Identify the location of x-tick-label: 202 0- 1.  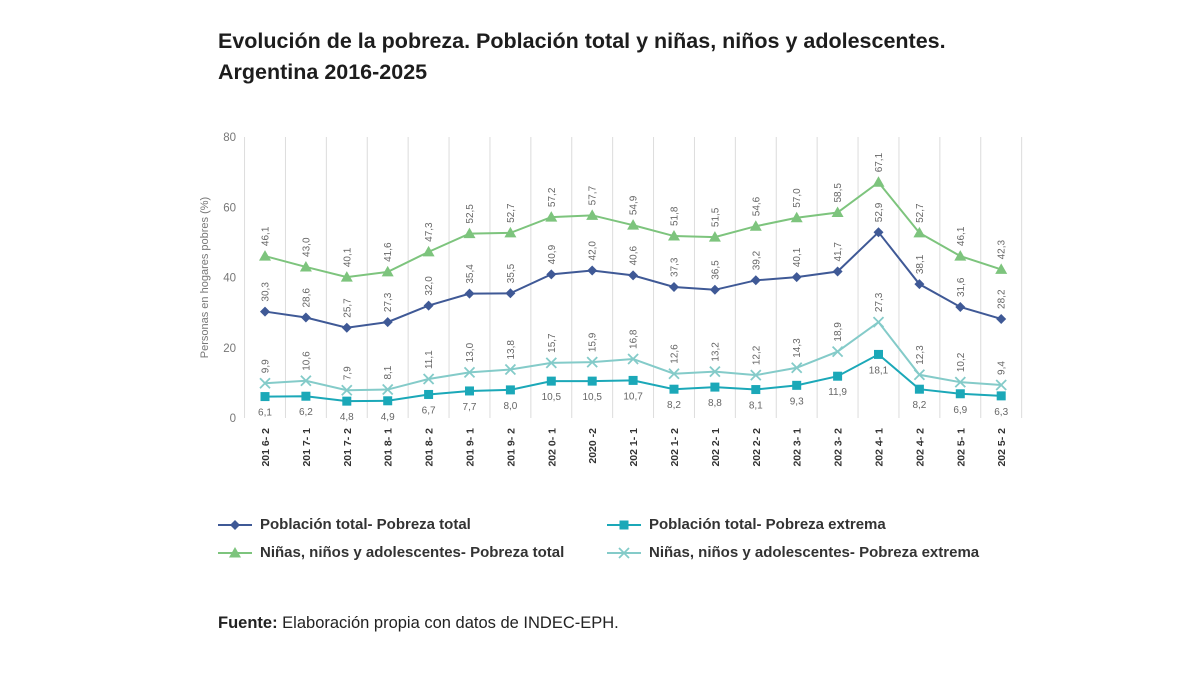
(552, 447).